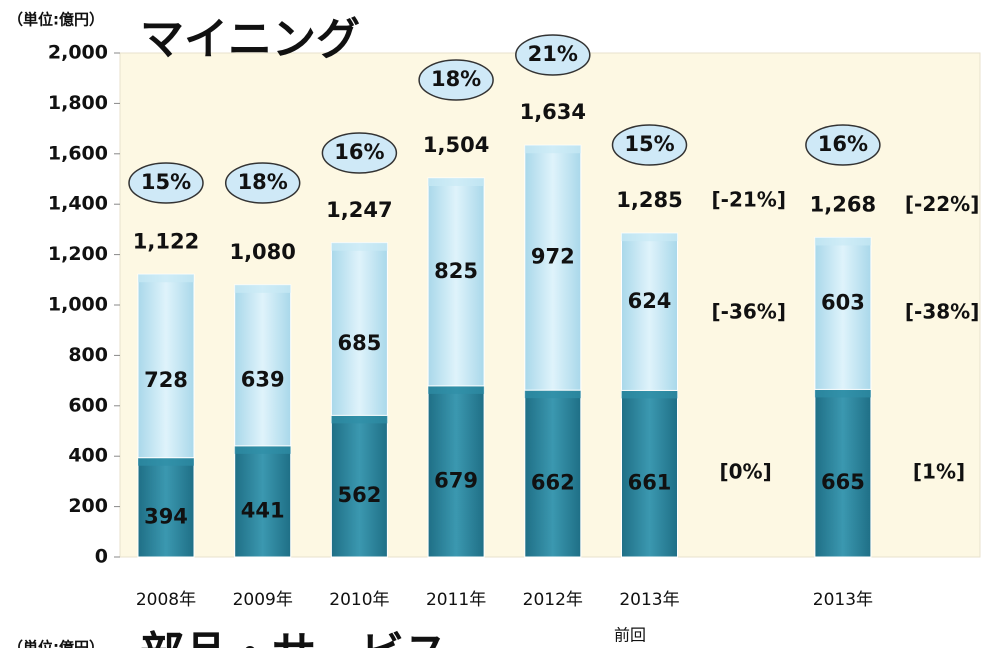 The image size is (982, 648). I want to click on y-tick-label: 1,000, so click(78, 305).